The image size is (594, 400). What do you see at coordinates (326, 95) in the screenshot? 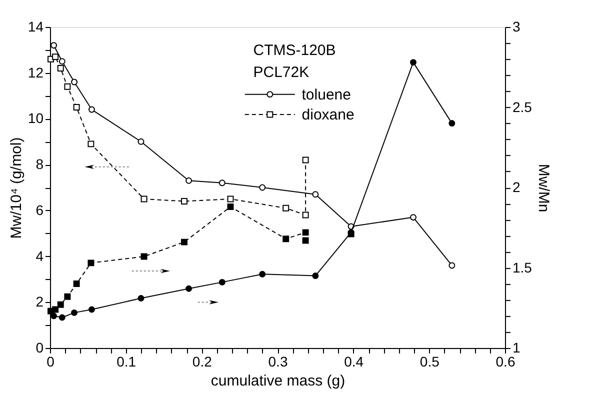
I see `legend-label: toluene` at bounding box center [326, 95].